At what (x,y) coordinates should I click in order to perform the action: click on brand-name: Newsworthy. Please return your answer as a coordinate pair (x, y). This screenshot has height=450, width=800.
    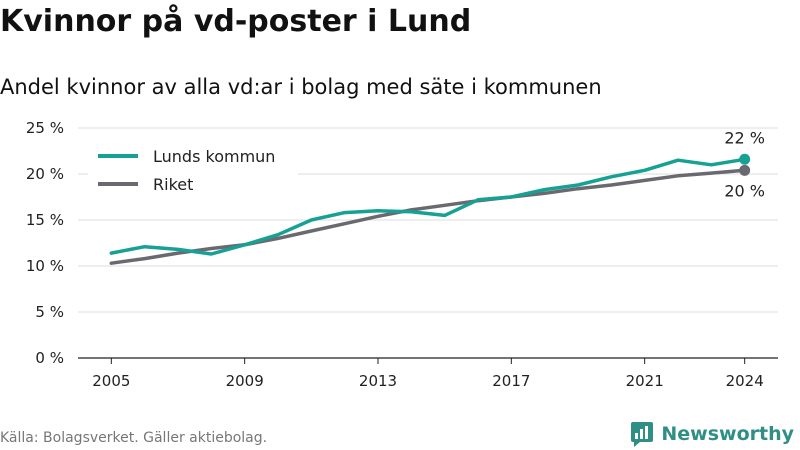
    Looking at the image, I should click on (727, 434).